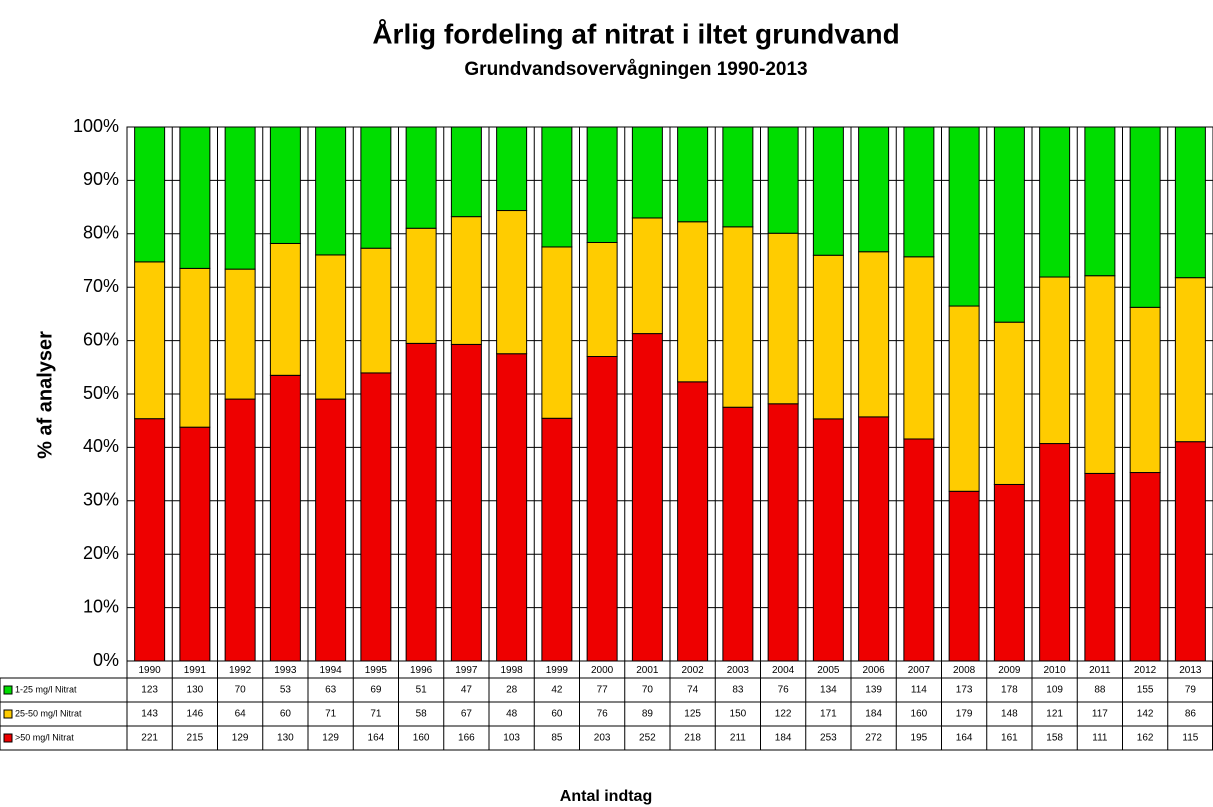 This screenshot has width=1213, height=807. Describe the element at coordinates (873, 690) in the screenshot. I see `table-value: 139` at that location.